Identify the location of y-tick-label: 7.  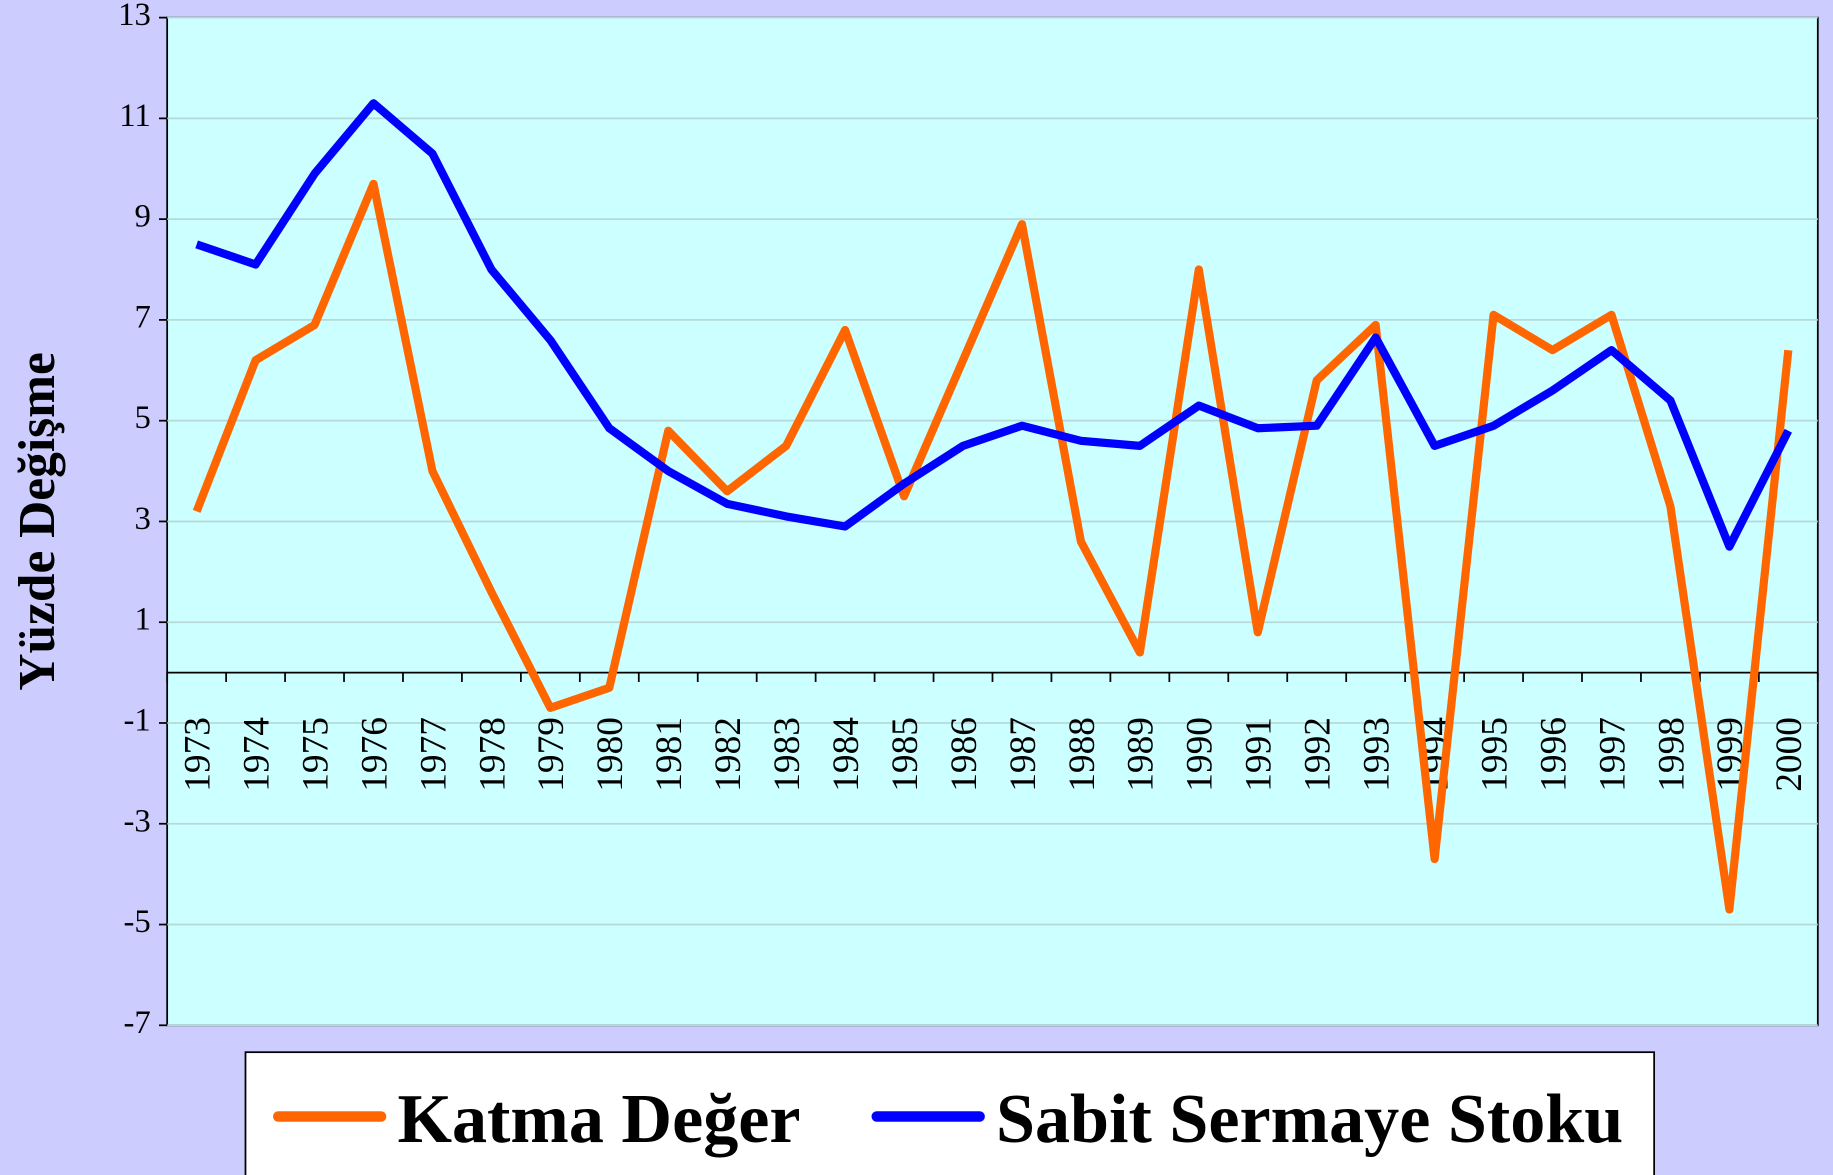
(142, 317).